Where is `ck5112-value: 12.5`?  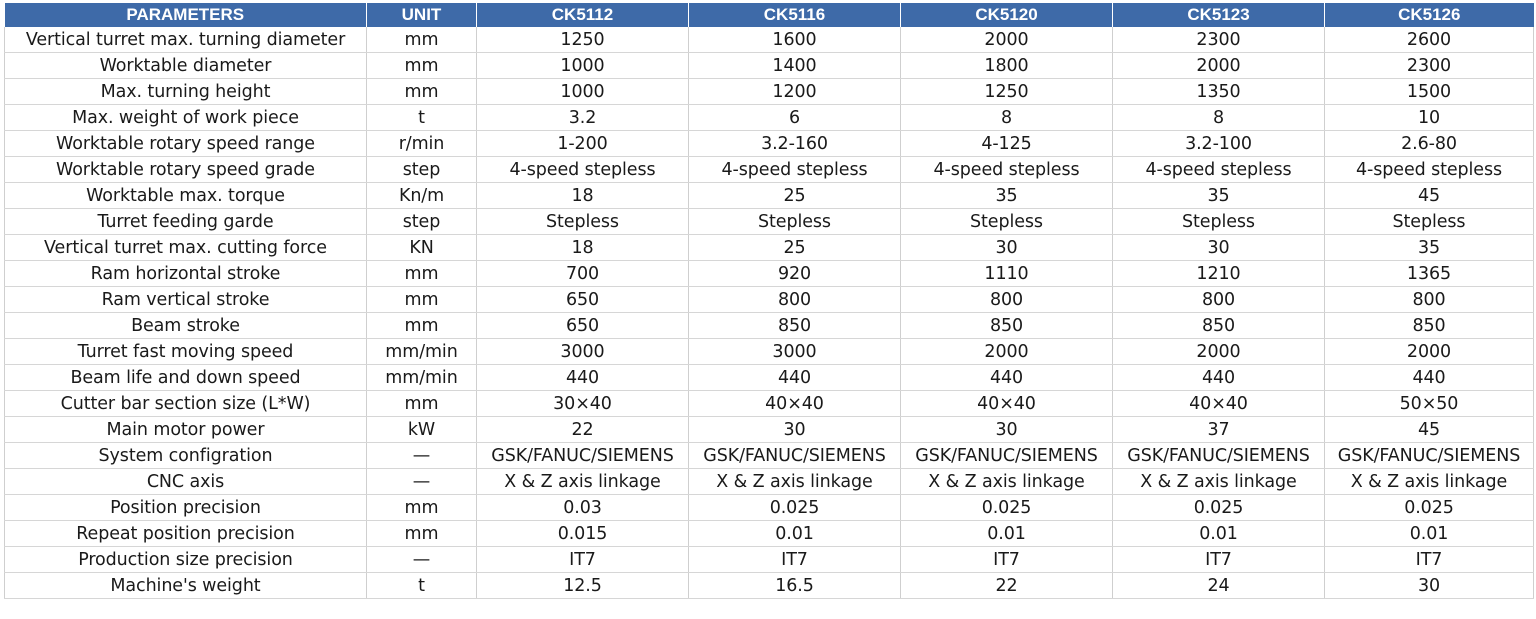
ck5112-value: 12.5 is located at coordinates (582, 585).